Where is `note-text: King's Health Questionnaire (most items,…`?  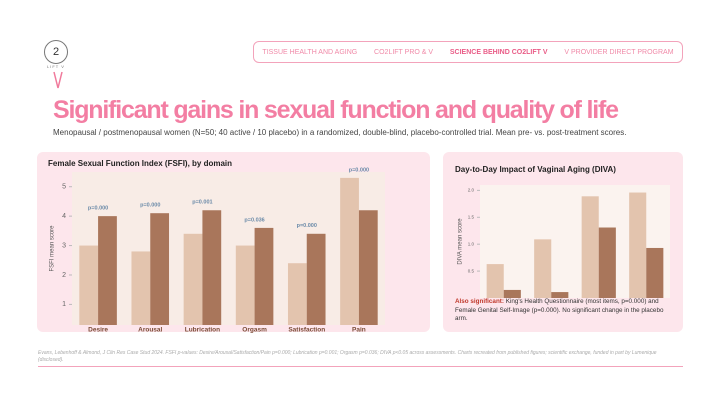
note-text: King's Health Questionnaire (most items,… is located at coordinates (559, 310).